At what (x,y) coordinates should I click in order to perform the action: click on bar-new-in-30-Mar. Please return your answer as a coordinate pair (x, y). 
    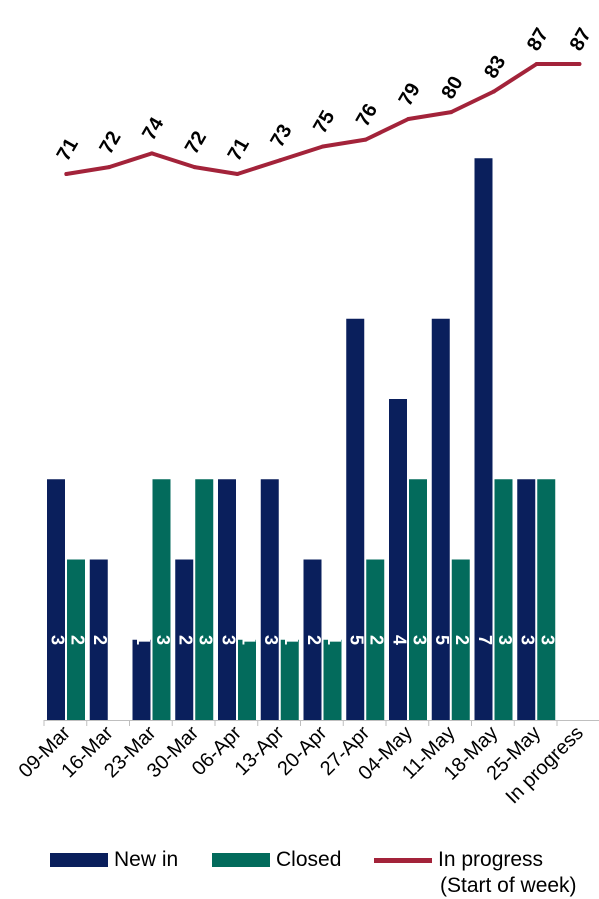
    Looking at the image, I should click on (184, 639).